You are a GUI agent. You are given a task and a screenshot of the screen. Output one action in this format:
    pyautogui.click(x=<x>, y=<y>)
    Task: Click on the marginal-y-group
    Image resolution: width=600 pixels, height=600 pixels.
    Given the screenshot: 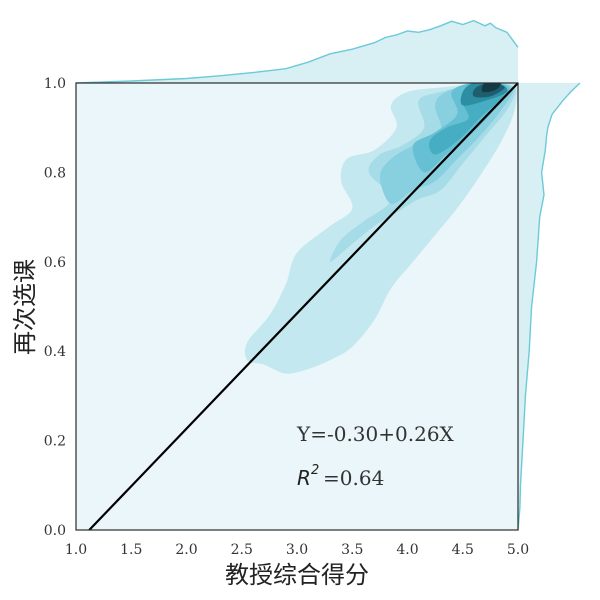 What is the action you would take?
    pyautogui.click(x=549, y=306)
    